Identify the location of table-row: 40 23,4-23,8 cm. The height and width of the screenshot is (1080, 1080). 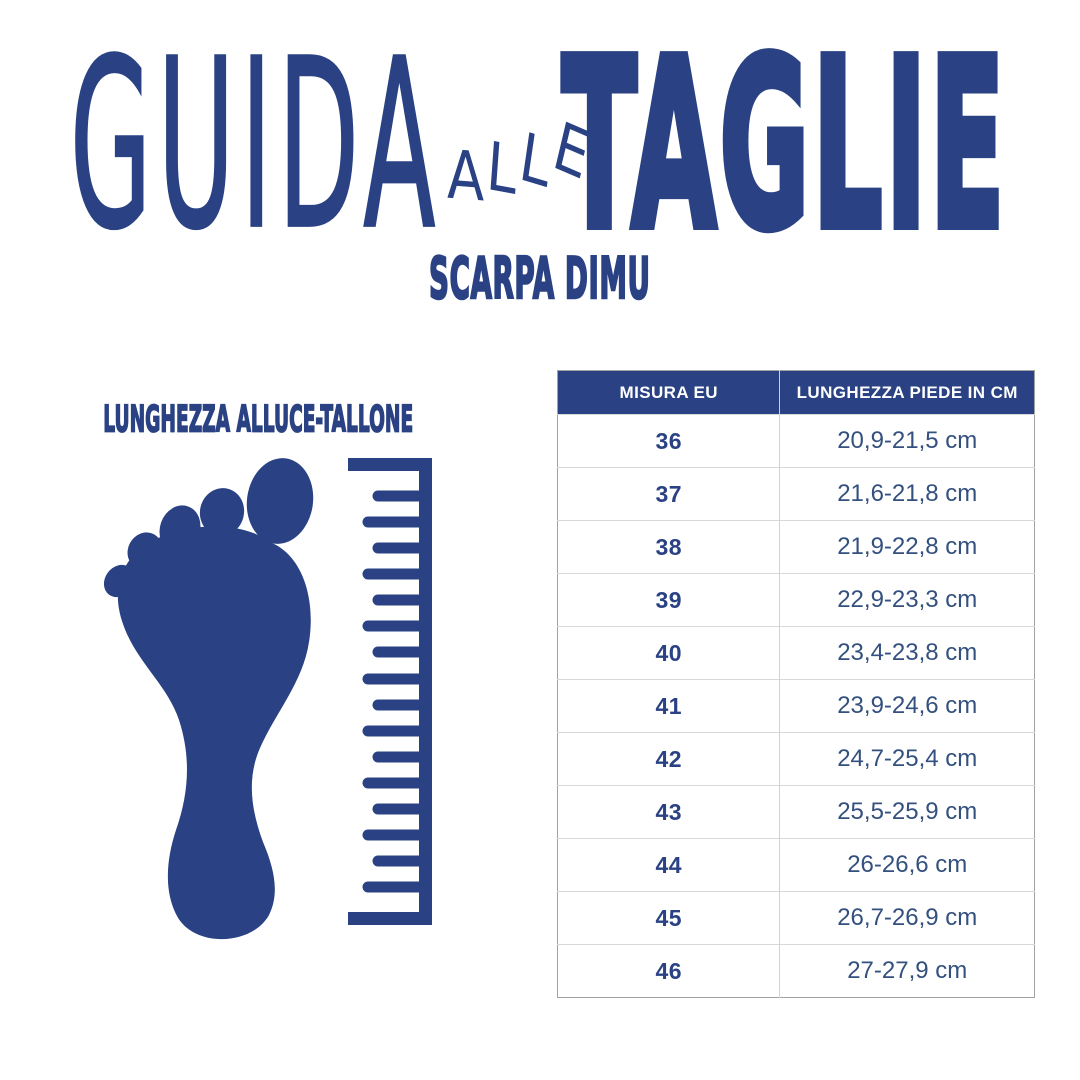
(796, 653).